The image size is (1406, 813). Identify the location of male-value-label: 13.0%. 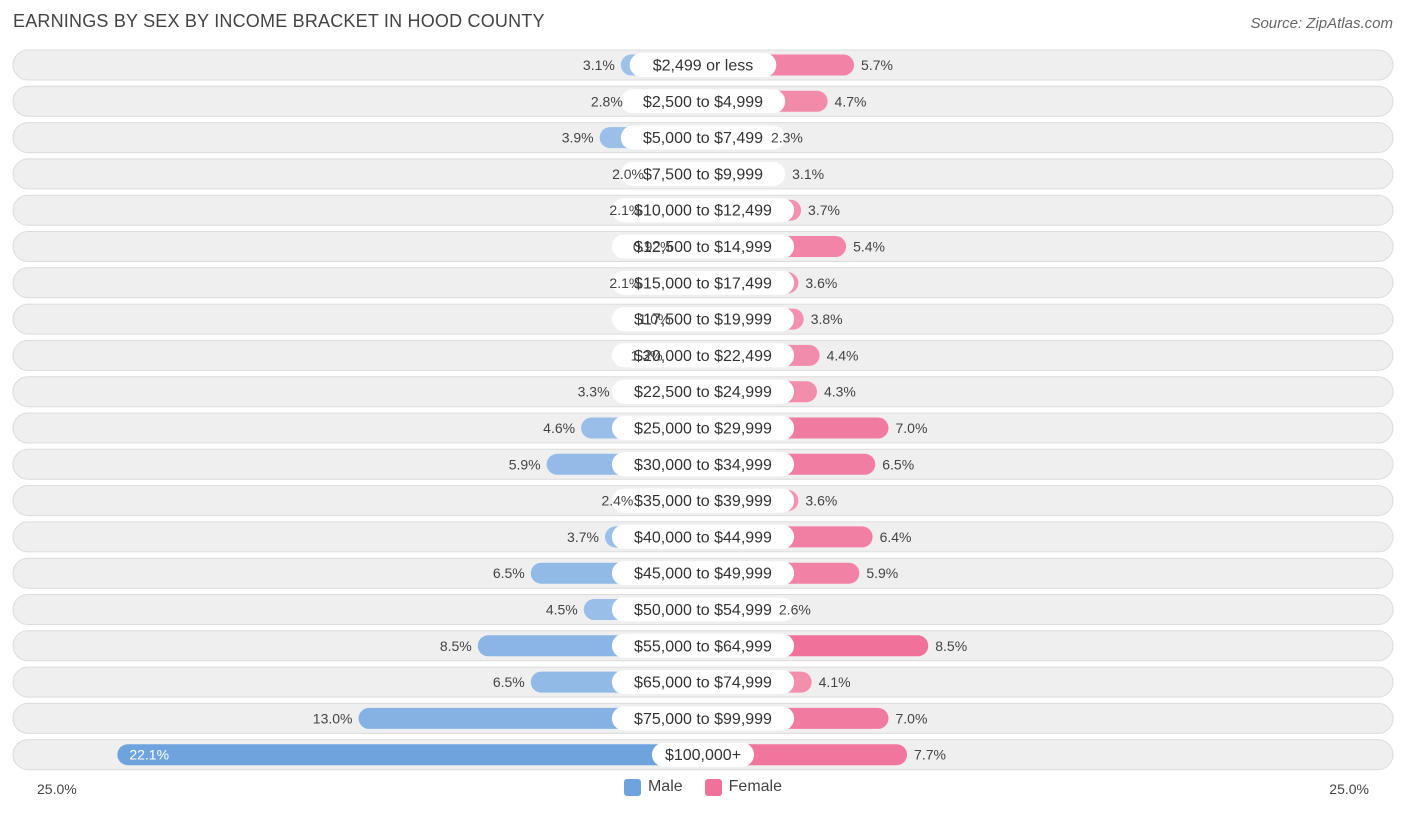
(333, 718).